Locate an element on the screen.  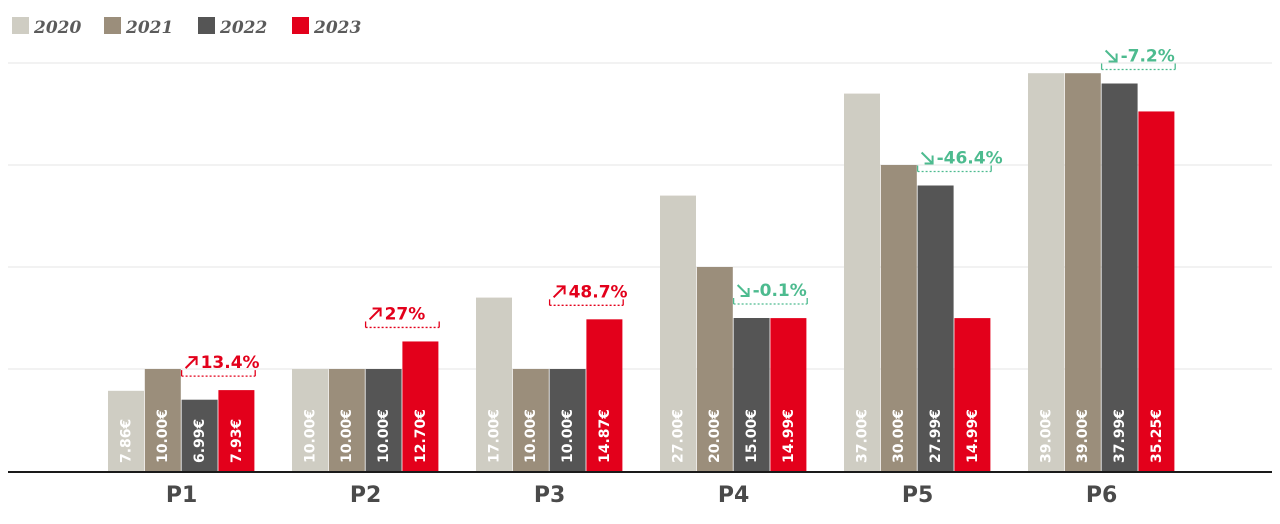
legend-label-2022: 2022 is located at coordinates (243, 28).